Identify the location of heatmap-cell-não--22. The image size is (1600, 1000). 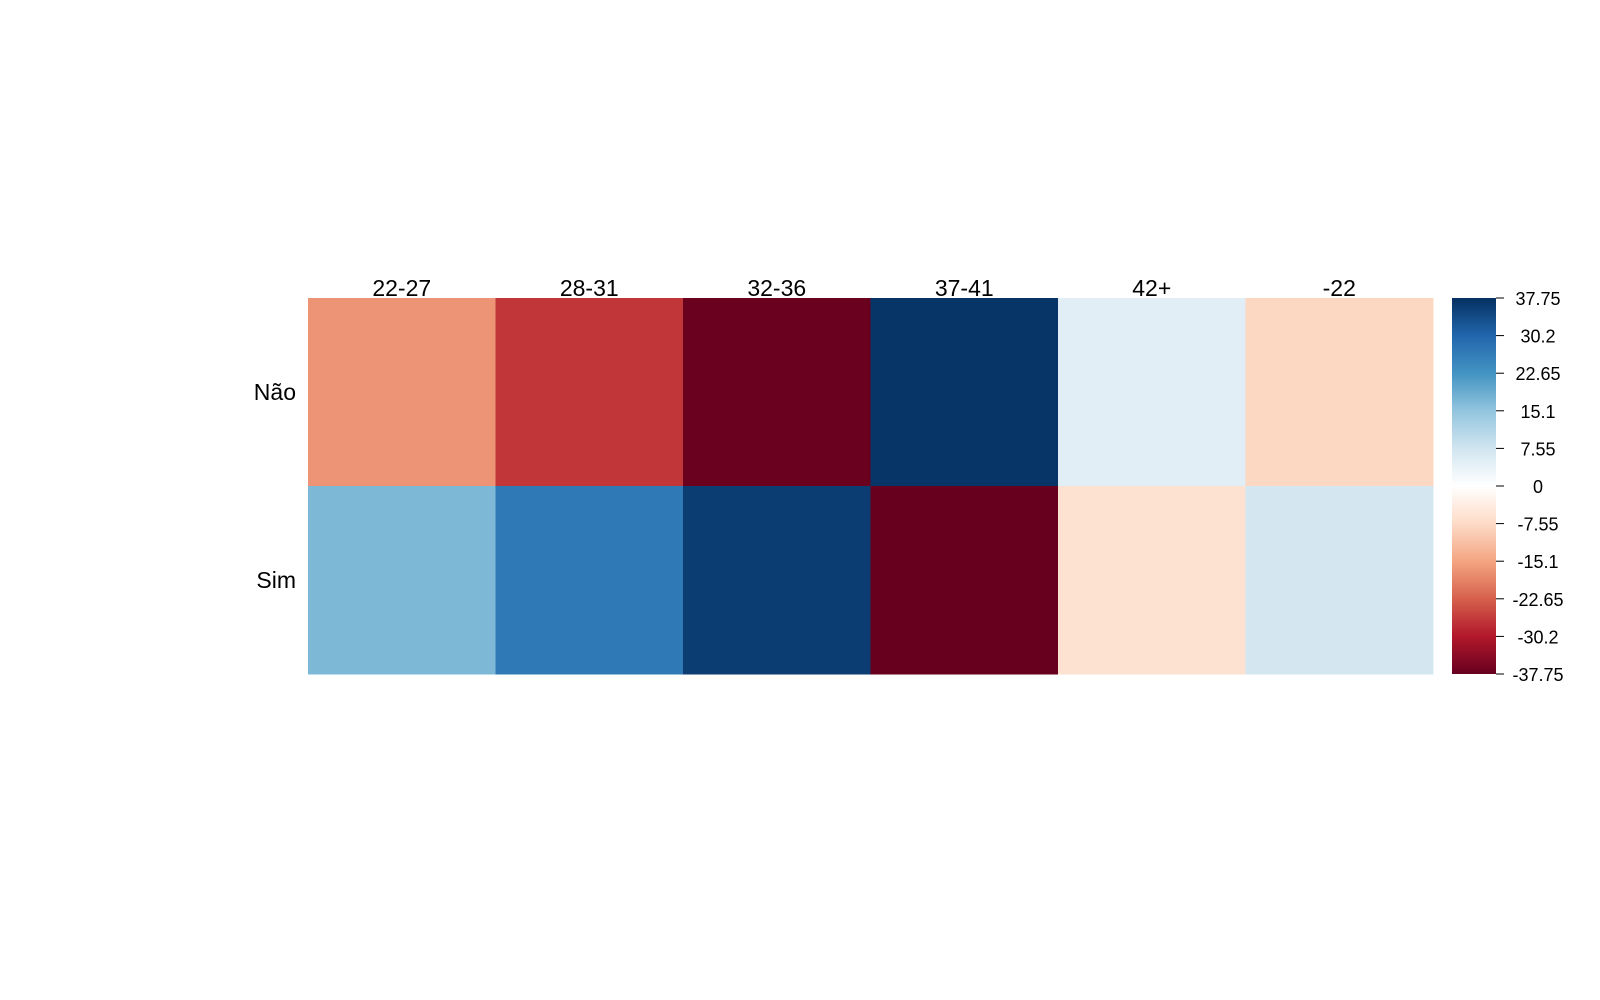
(1339, 392).